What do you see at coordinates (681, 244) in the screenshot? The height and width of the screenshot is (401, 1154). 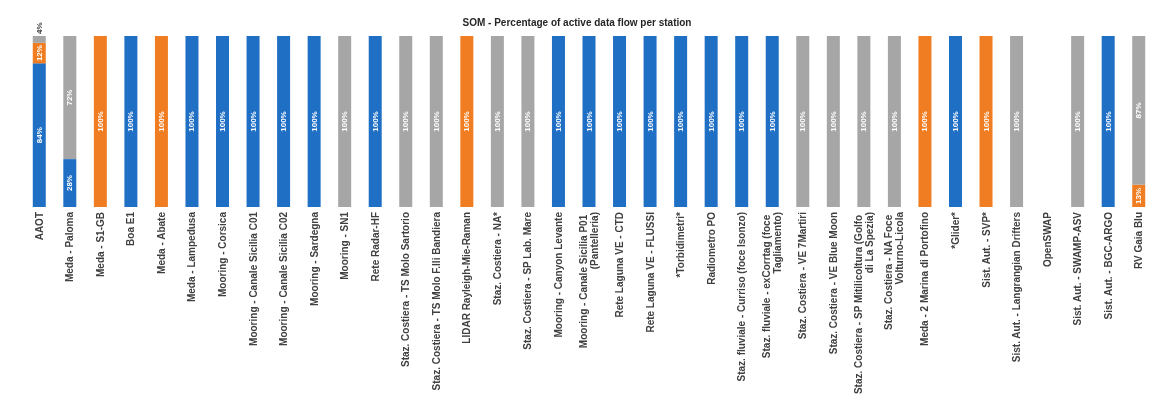 I see `x-tick-label: *Torbidimetri*` at bounding box center [681, 244].